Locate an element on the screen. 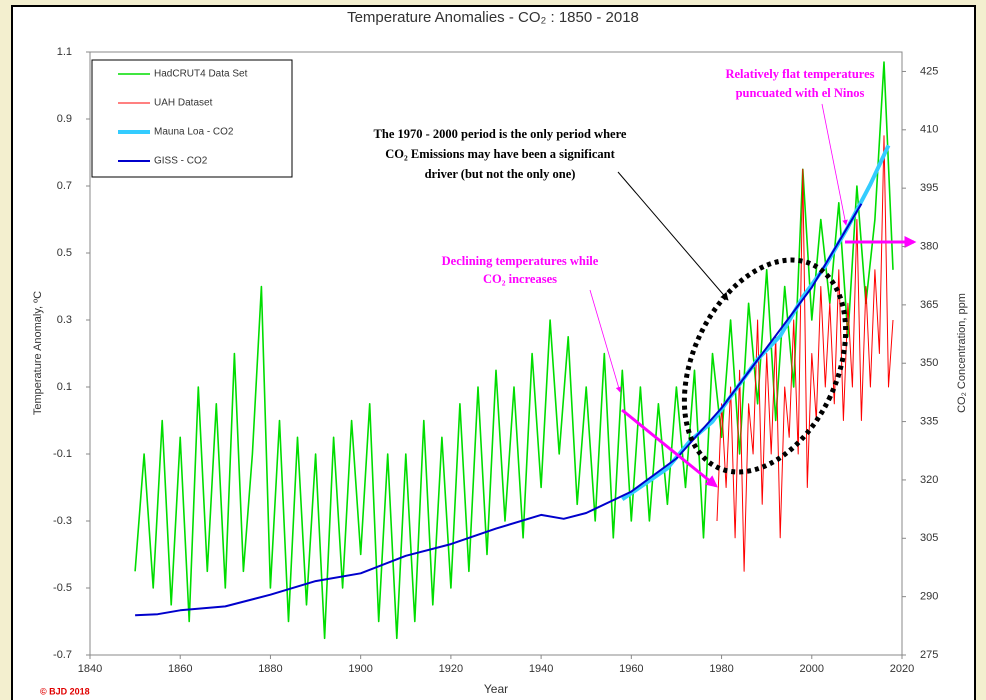  series-line is located at coordinates (805, 353).